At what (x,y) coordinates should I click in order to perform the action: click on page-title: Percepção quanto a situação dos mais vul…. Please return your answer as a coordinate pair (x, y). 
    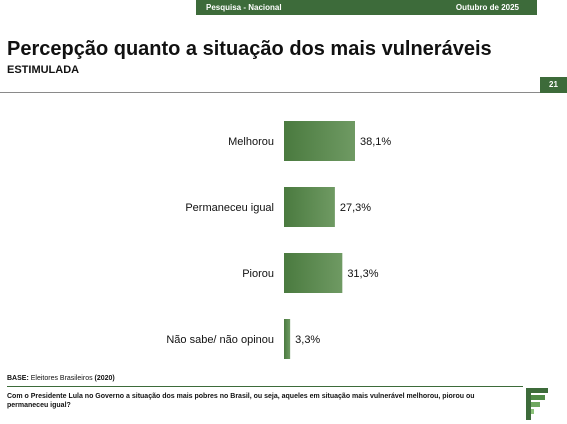
    Looking at the image, I should click on (249, 49).